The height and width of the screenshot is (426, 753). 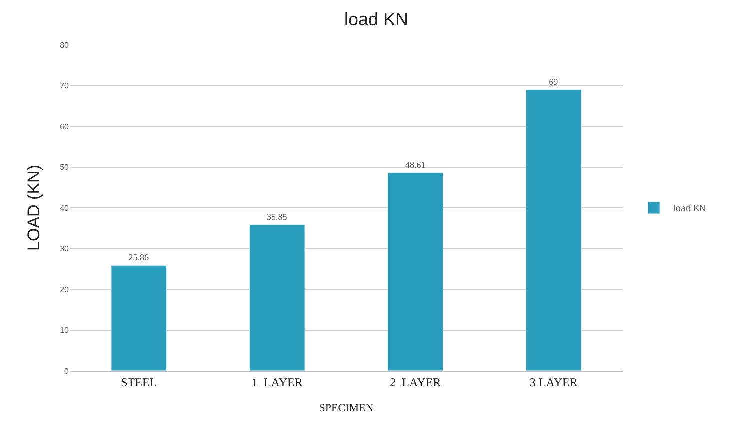 I want to click on data-label: 48.61, so click(x=416, y=165).